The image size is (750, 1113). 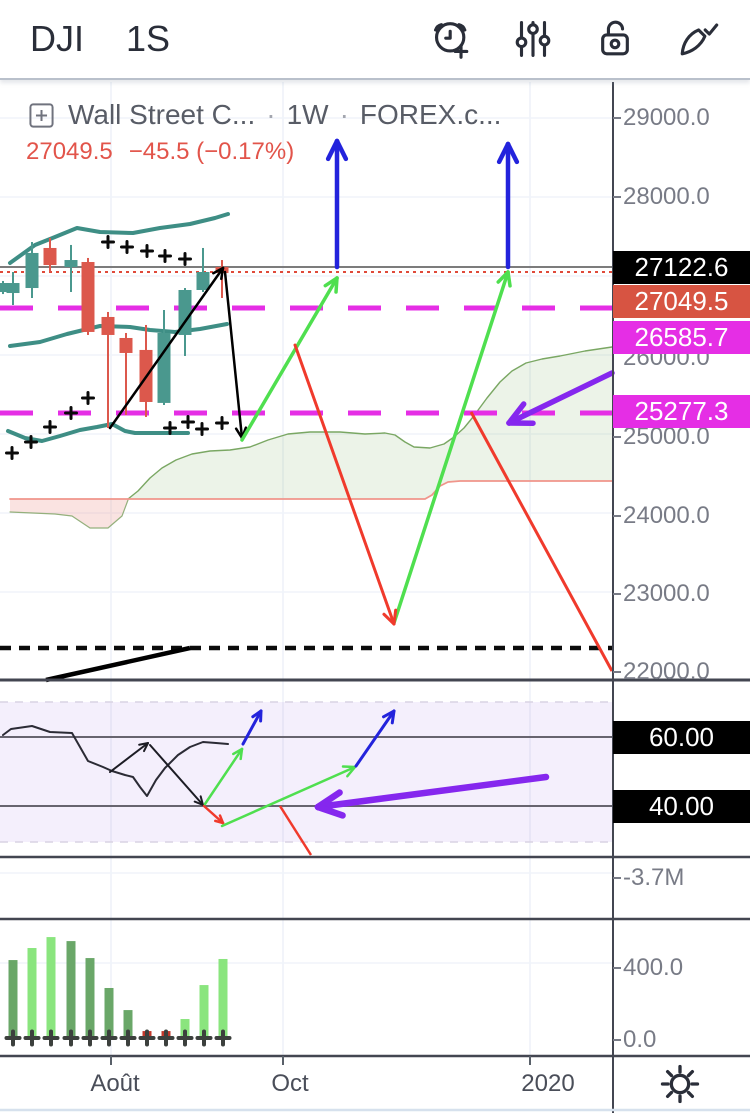 What do you see at coordinates (615, 39) in the screenshot?
I see `lock-open-icon` at bounding box center [615, 39].